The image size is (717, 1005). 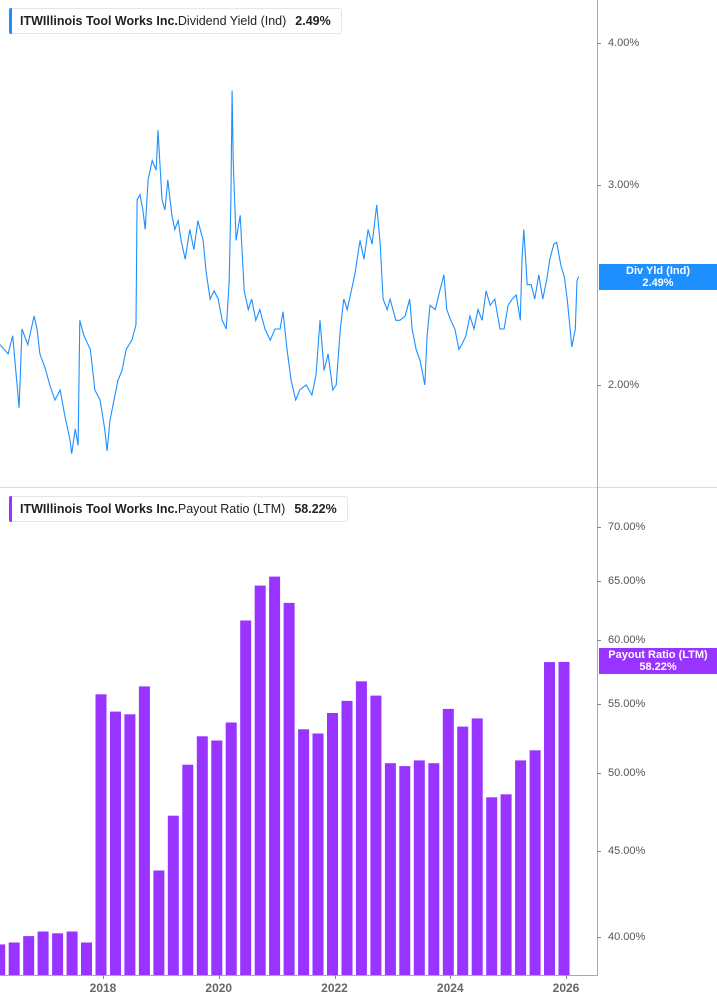 I want to click on legend-value: 58.22%, so click(x=315, y=509).